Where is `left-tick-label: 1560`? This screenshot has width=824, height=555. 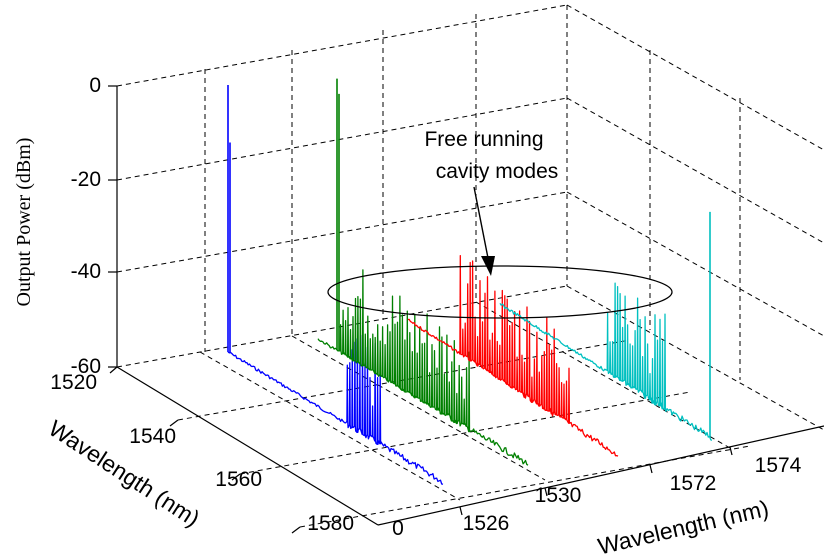
left-tick-label: 1560 is located at coordinates (238, 479).